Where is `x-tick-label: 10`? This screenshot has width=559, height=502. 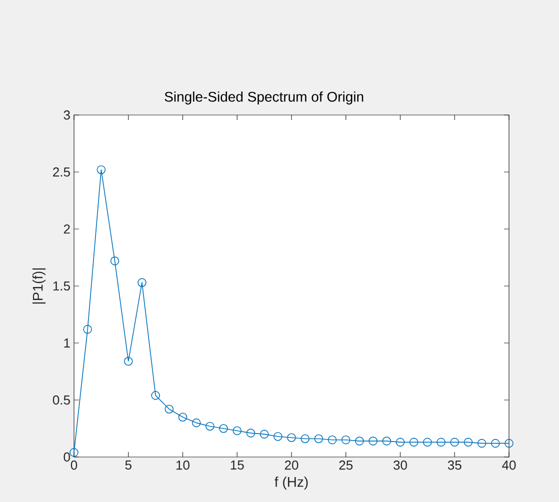
x-tick-label: 10 is located at coordinates (183, 465).